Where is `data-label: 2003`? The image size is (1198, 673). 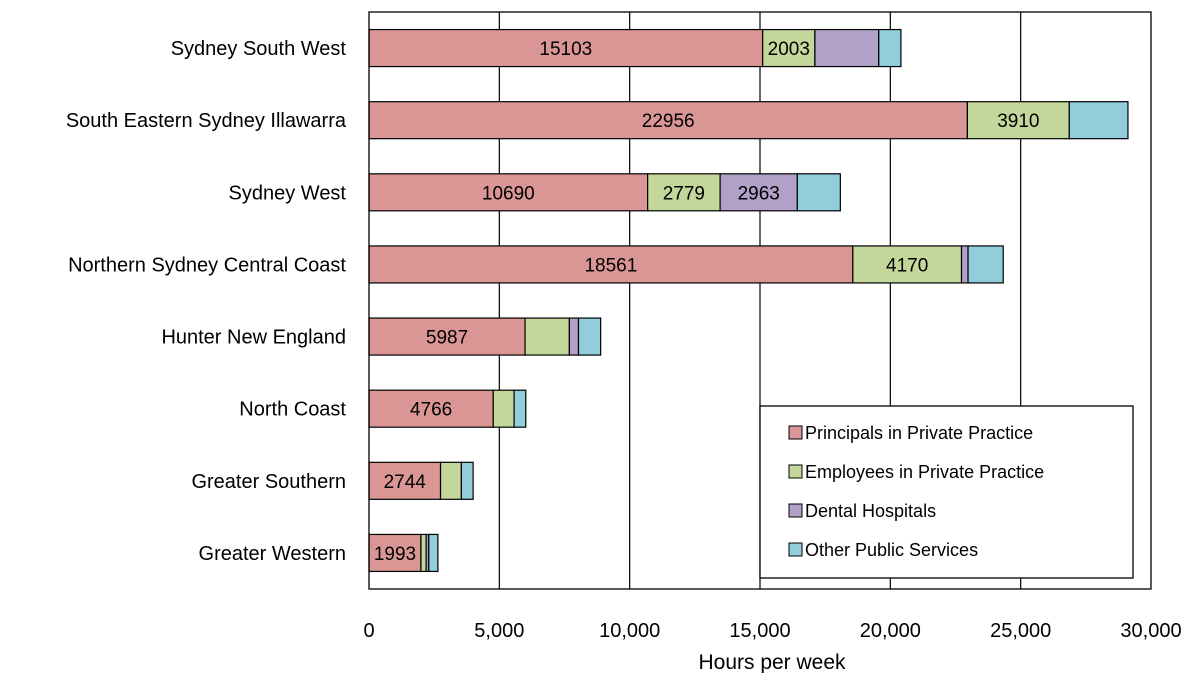
data-label: 2003 is located at coordinates (789, 49).